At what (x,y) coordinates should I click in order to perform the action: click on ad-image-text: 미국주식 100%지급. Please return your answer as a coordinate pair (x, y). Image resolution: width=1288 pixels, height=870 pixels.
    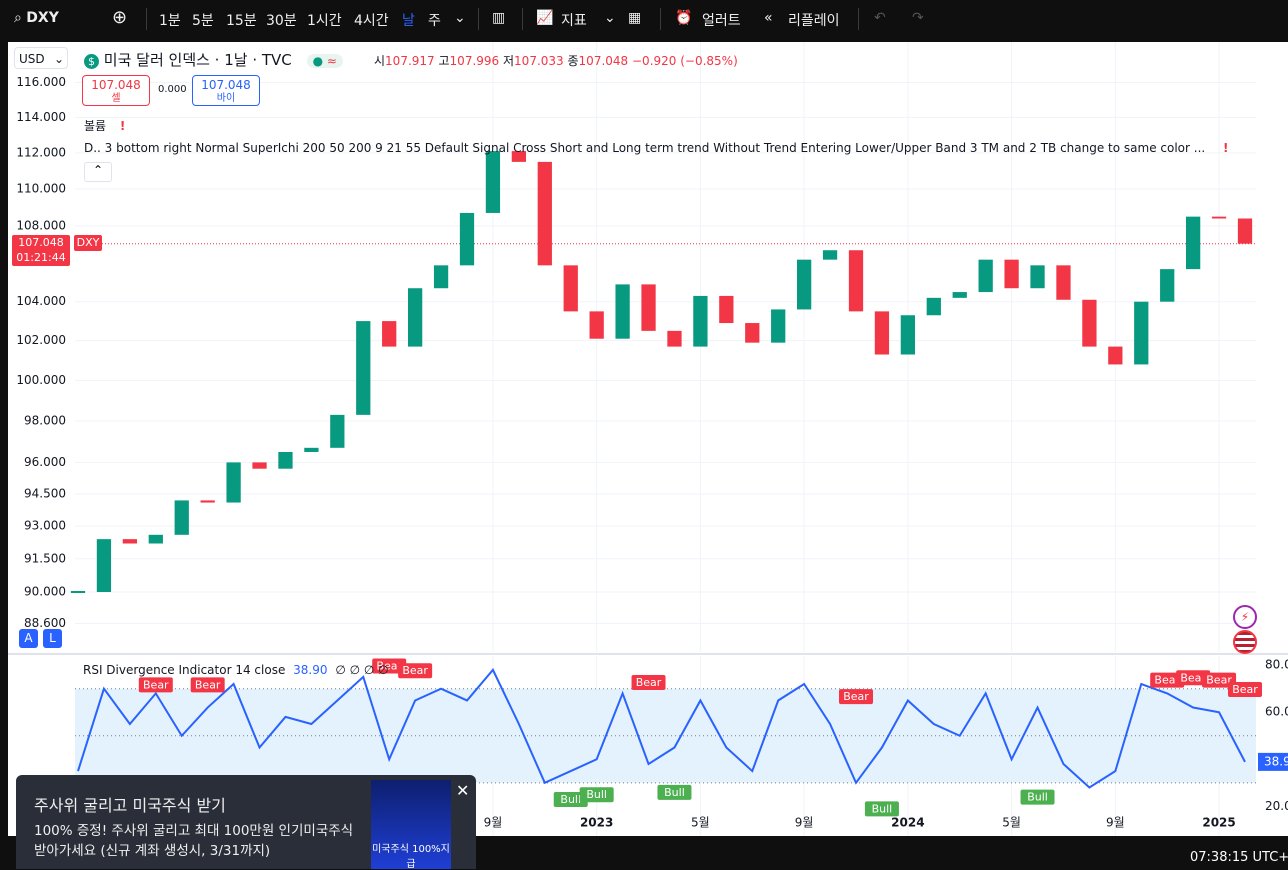
    Looking at the image, I should click on (411, 857).